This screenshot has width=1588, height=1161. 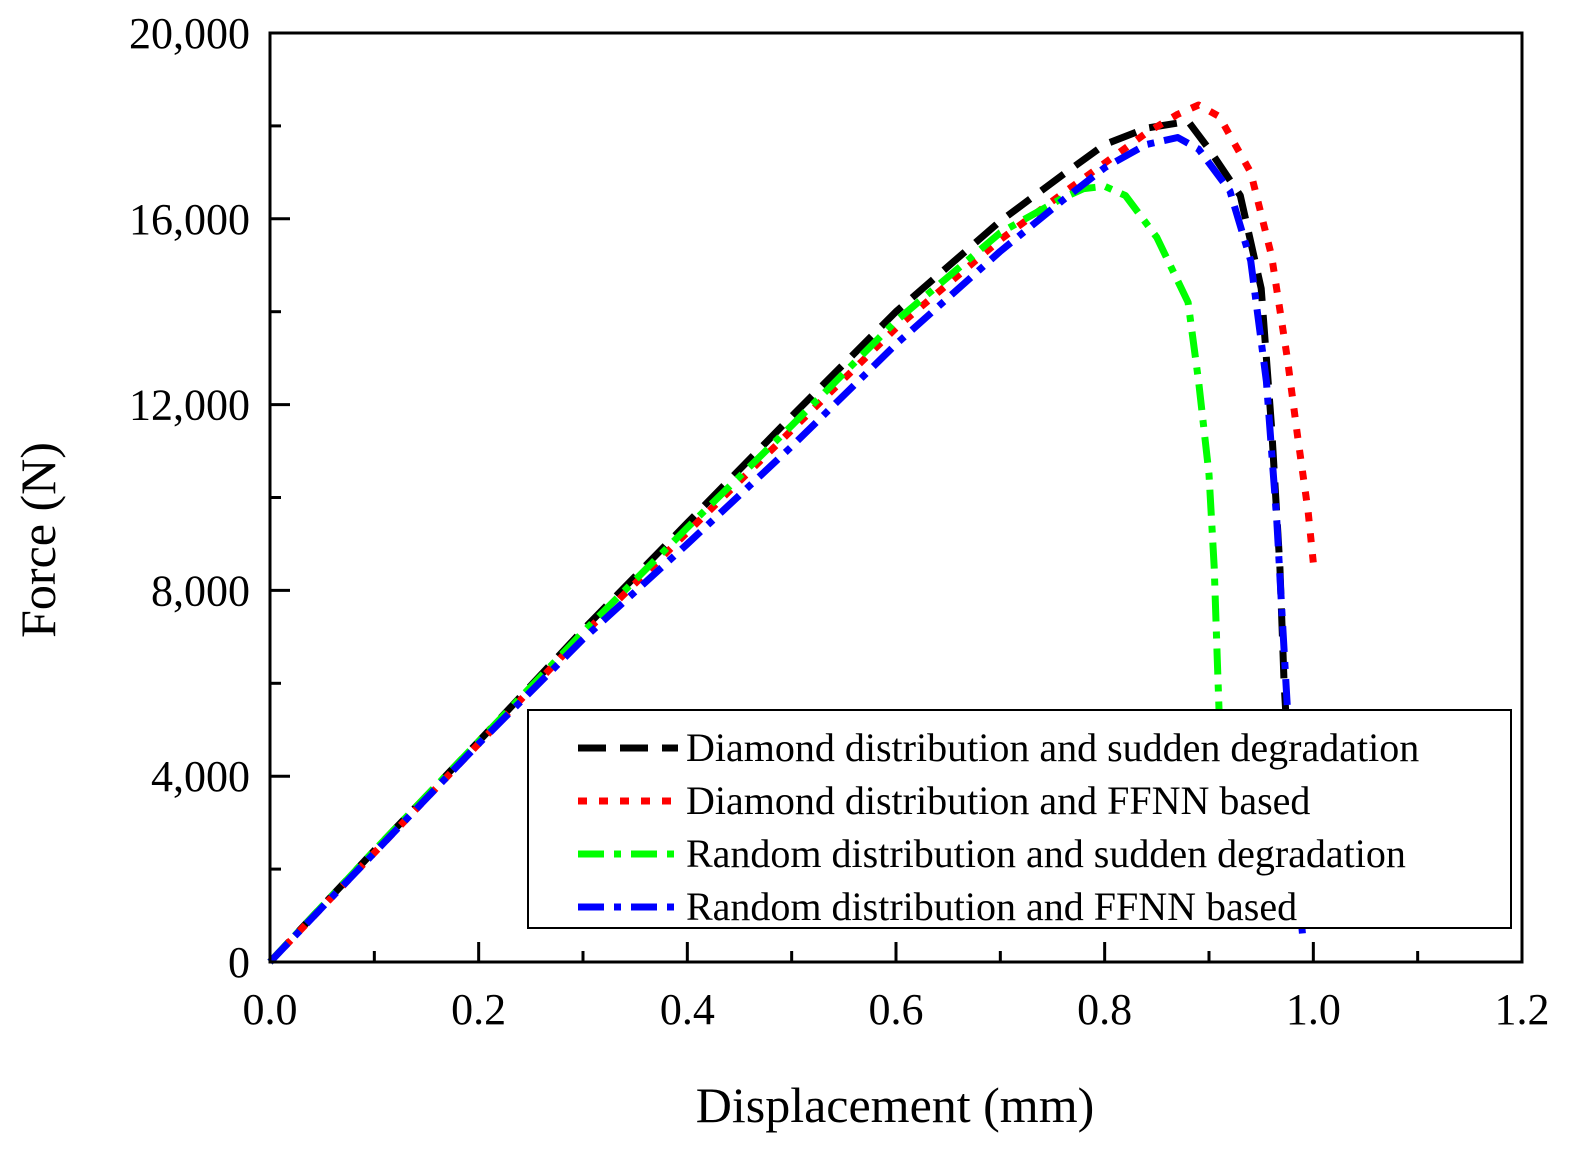 I want to click on y-tick-label: 0, so click(x=239, y=962).